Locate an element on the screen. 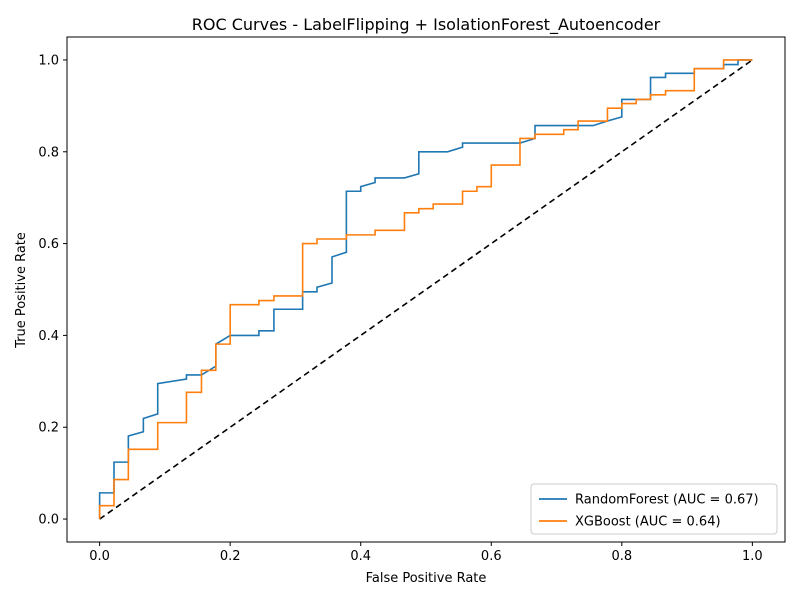  x-tick-label: 1.0 is located at coordinates (752, 556).